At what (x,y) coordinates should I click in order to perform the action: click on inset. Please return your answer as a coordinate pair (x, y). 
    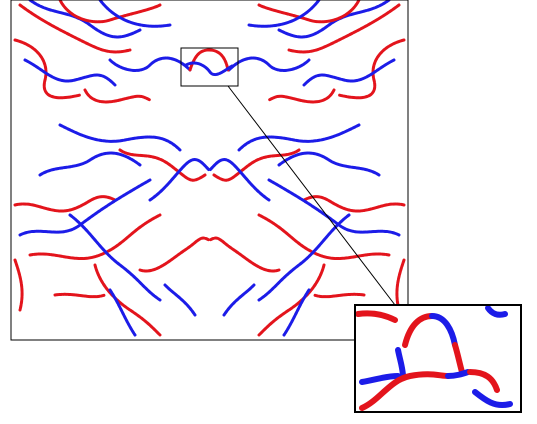
    Looking at the image, I should click on (438, 358).